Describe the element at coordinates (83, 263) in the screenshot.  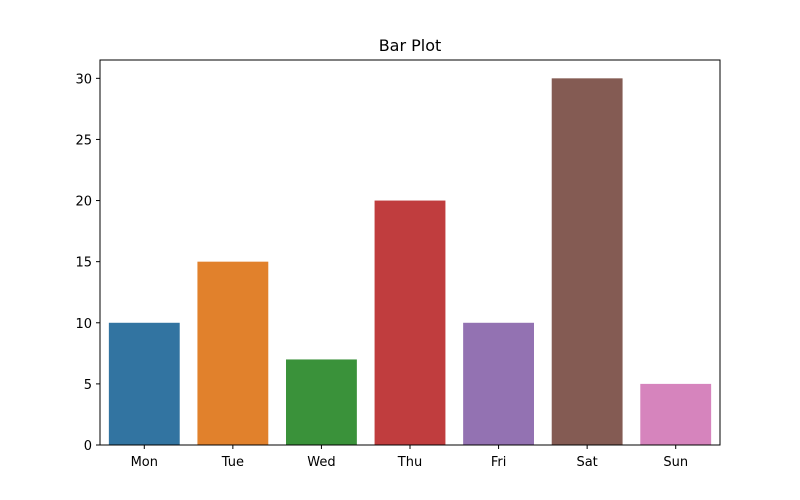
I see `y-tick-label: 15` at that location.